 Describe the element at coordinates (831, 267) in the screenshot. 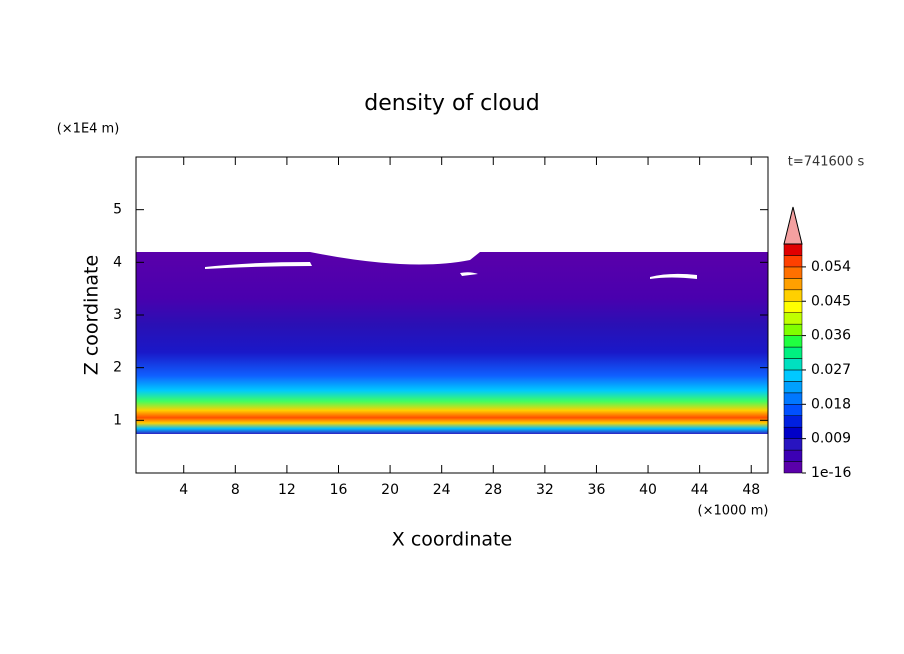

I see `colorbar-tick-label: 0.054` at that location.